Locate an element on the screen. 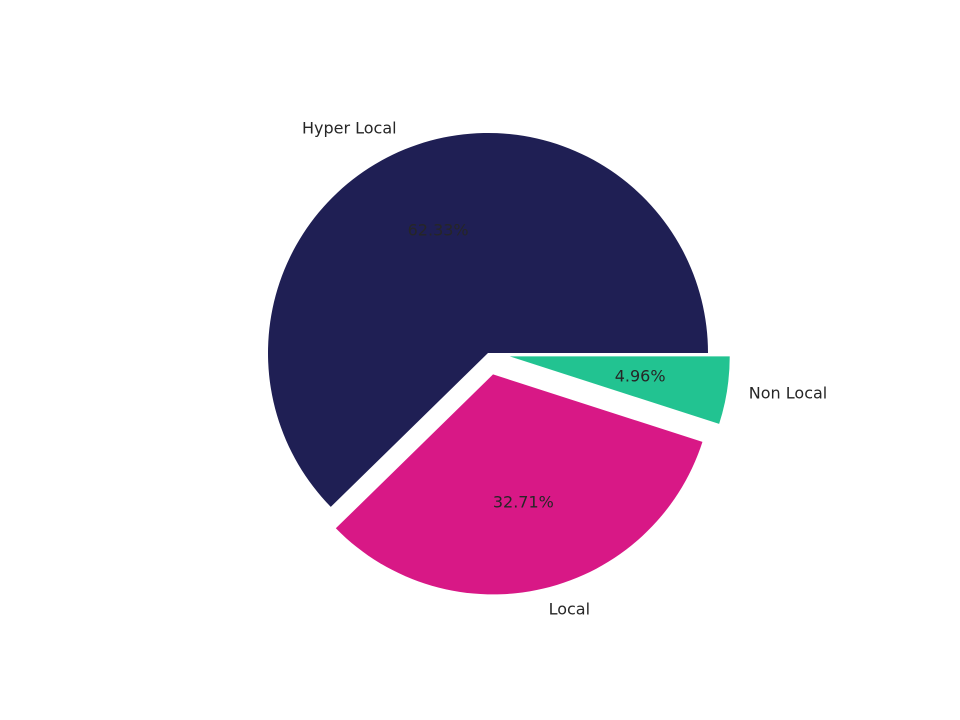  pie-slice-non-local is located at coordinates (619, 390).